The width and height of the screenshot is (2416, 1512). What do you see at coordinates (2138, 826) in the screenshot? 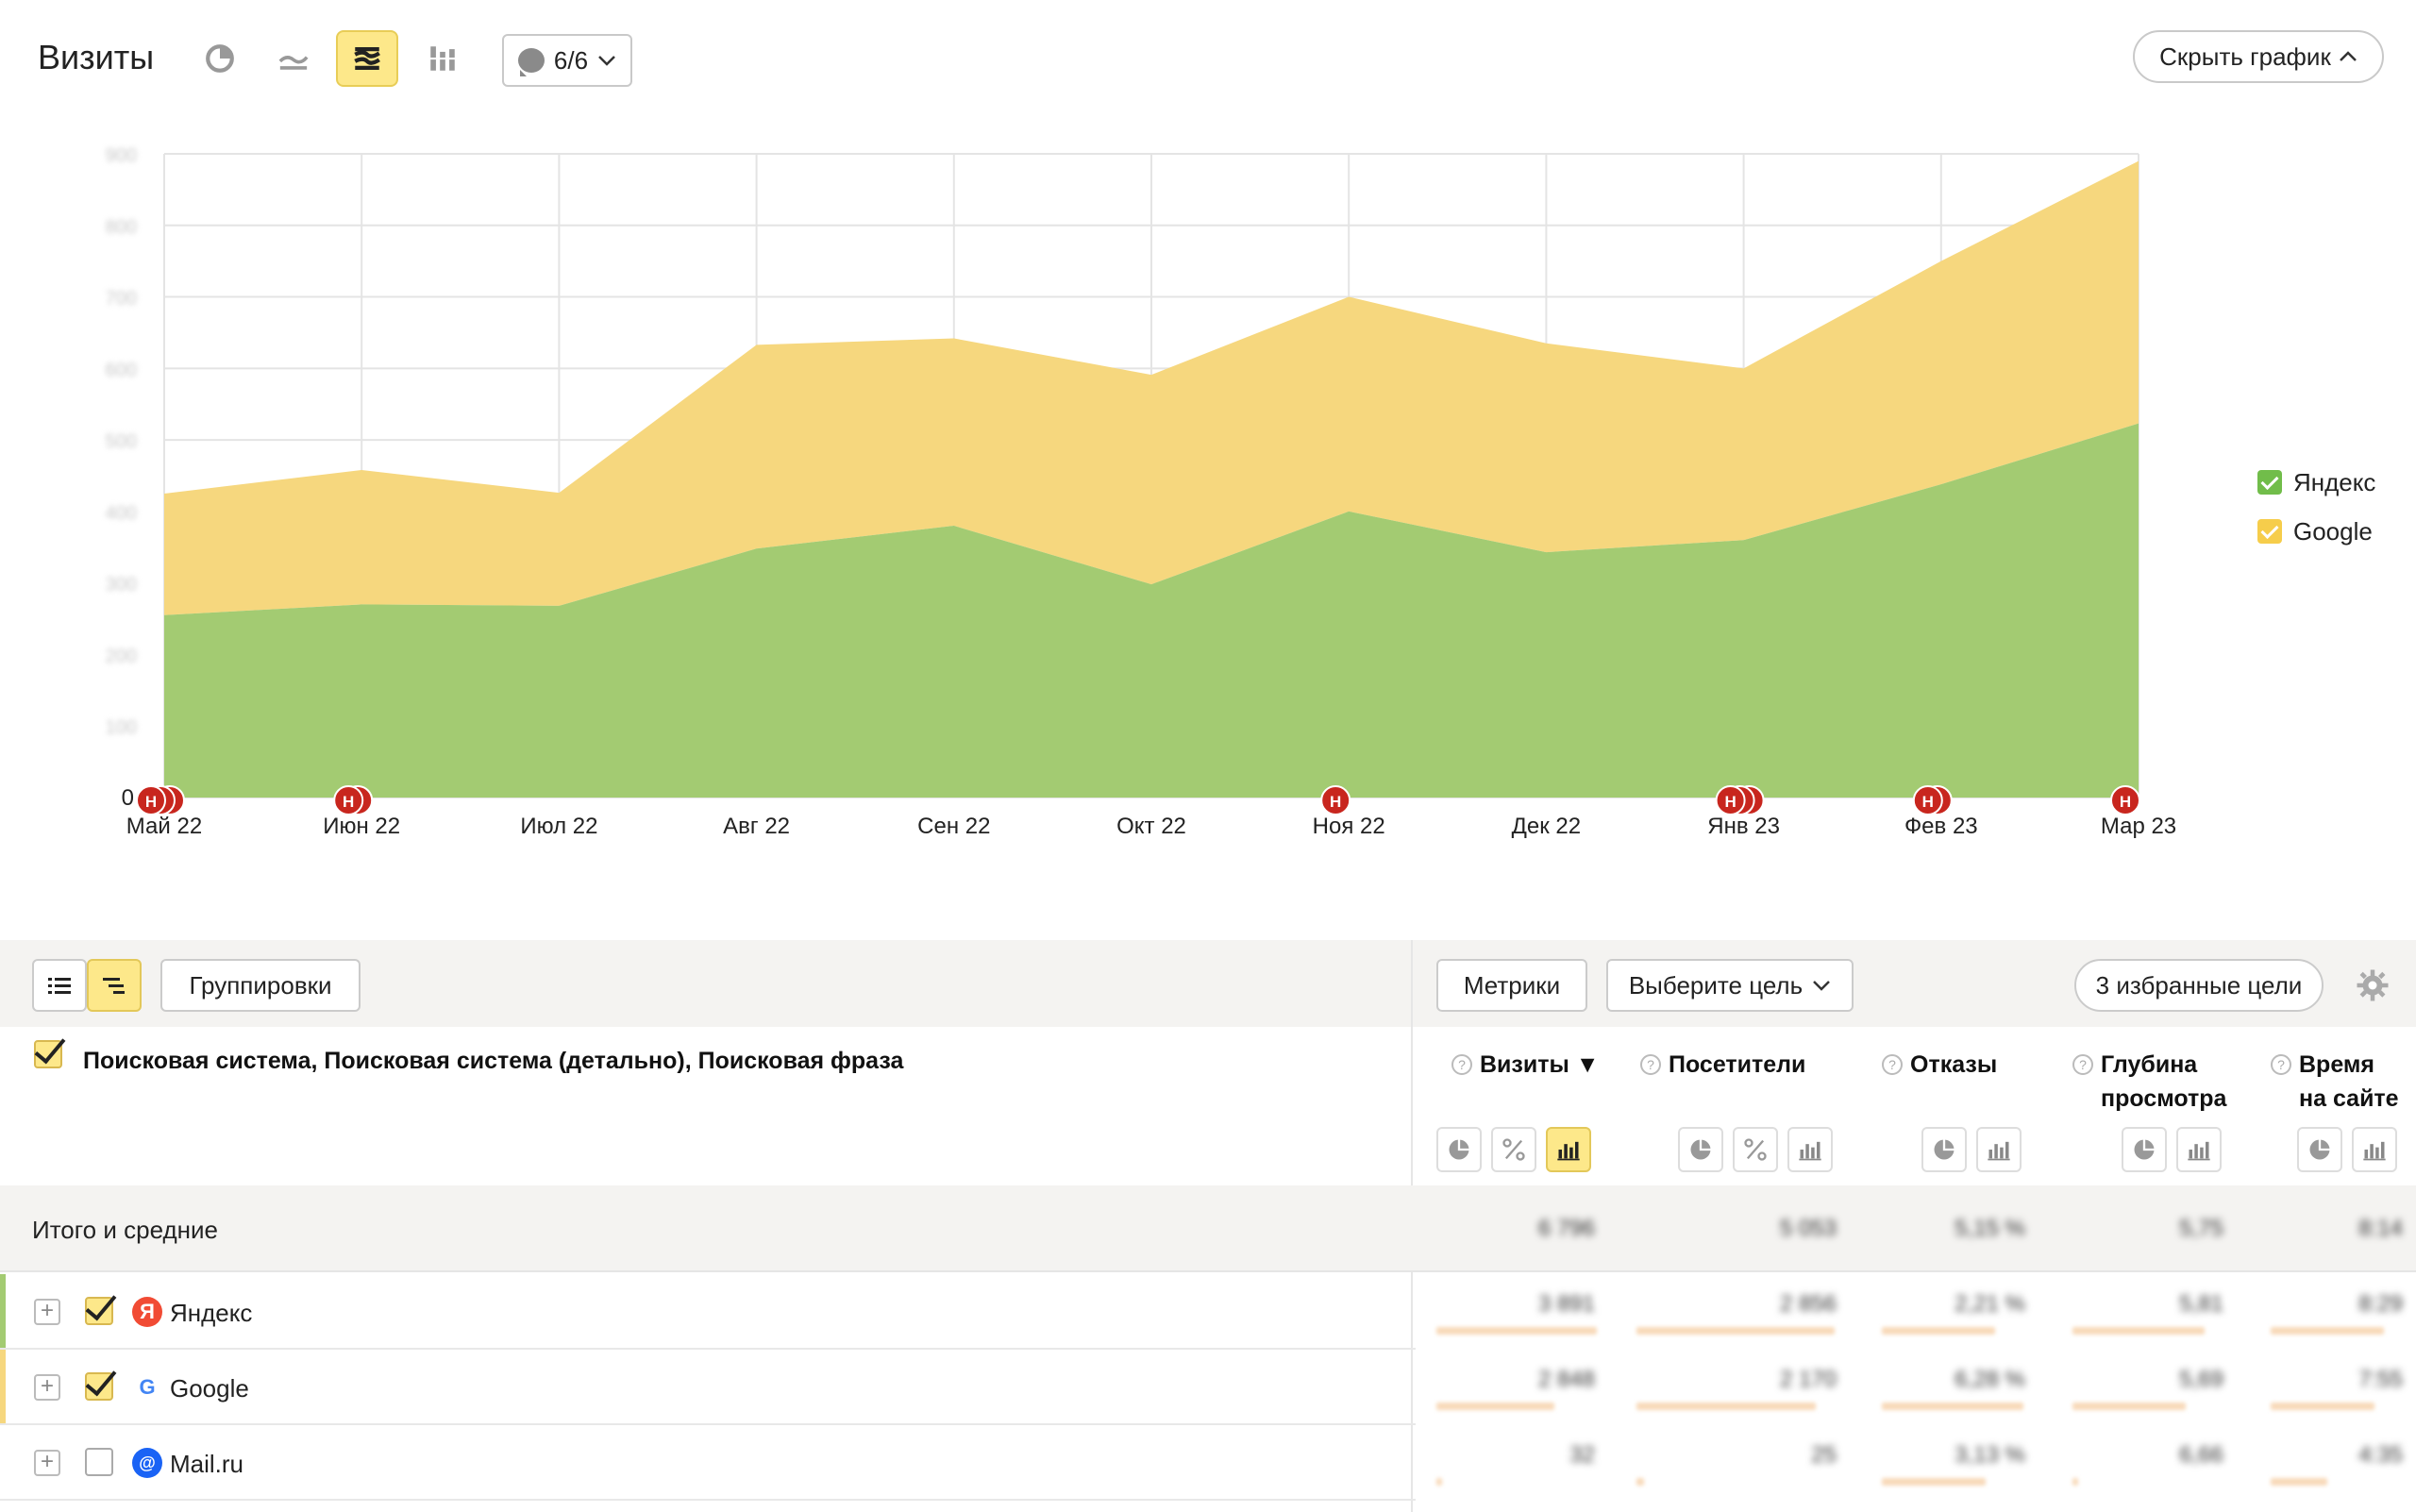
I see `x-tick-label: Мар 23` at bounding box center [2138, 826].